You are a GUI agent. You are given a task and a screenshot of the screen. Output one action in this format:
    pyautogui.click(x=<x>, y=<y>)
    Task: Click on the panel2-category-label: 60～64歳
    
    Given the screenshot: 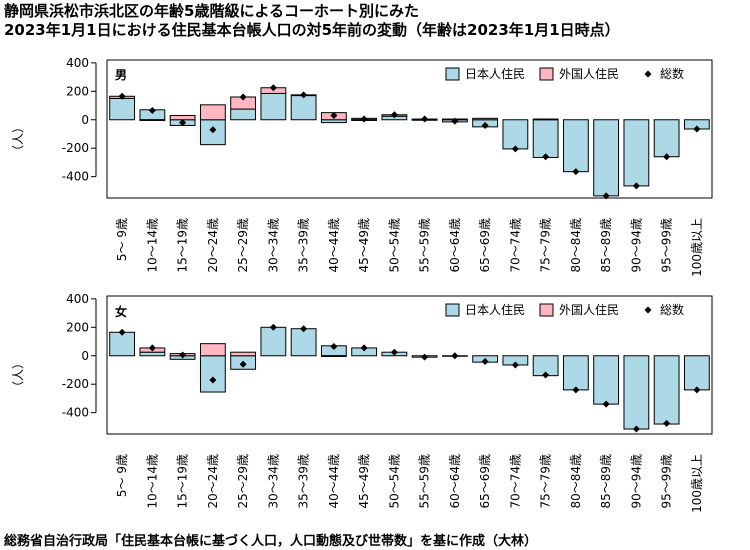 What is the action you would take?
    pyautogui.click(x=455, y=481)
    